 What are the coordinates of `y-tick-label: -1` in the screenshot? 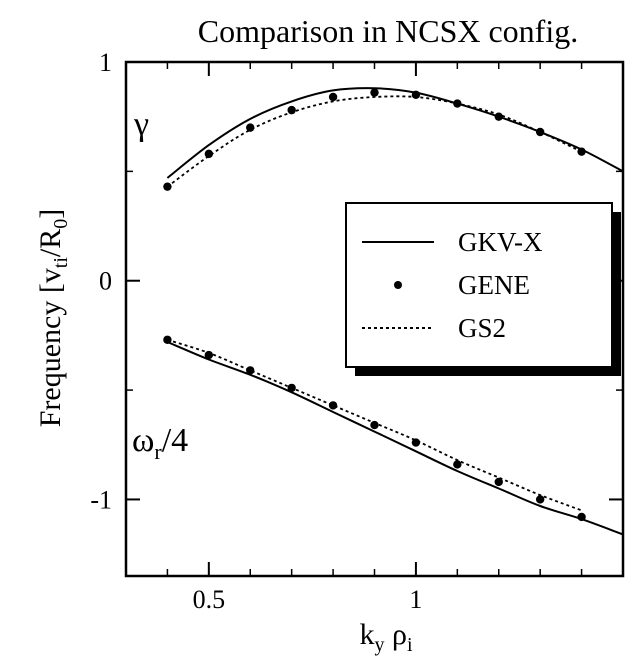 It's located at (101, 499).